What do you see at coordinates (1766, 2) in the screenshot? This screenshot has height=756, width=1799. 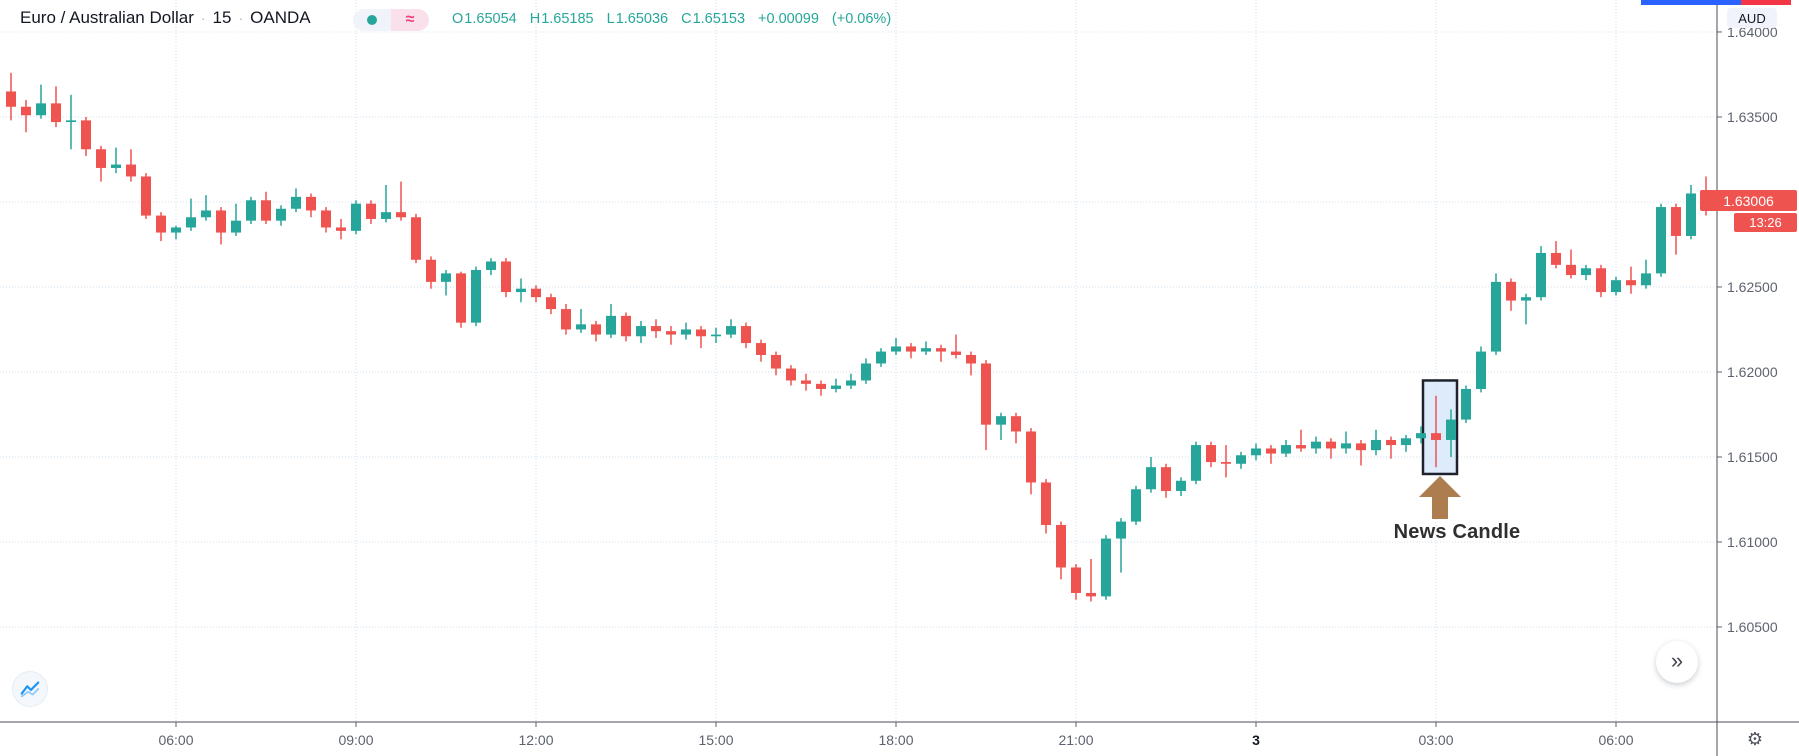 I see `top-strip-red` at bounding box center [1766, 2].